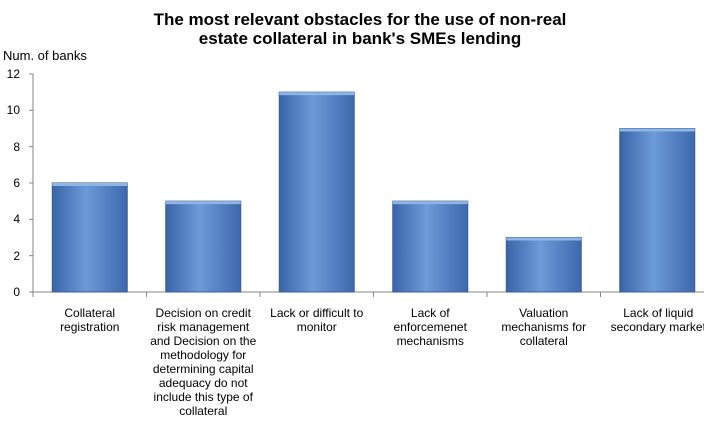 Image resolution: width=704 pixels, height=446 pixels. Describe the element at coordinates (16, 292) in the screenshot. I see `y-tick-label: 0` at that location.